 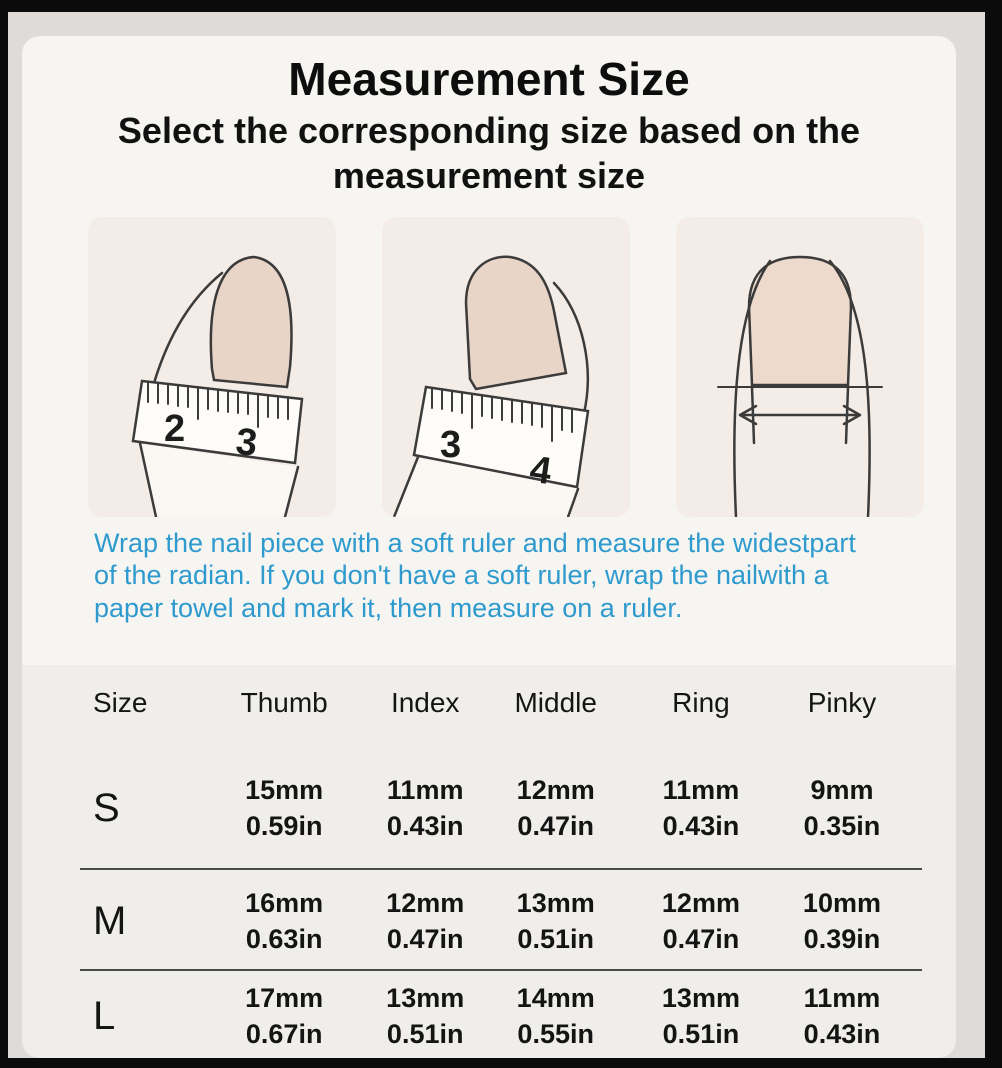 I want to click on size-cell: 9mm 0.35in, so click(x=842, y=807).